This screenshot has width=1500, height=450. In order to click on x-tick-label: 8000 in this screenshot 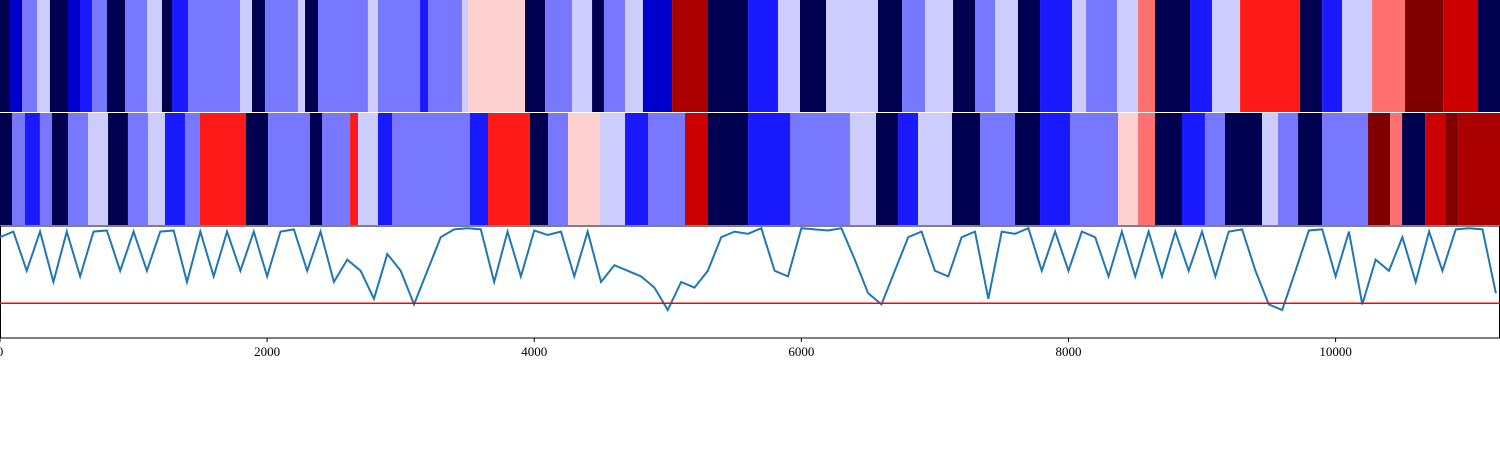, I will do `click(1068, 351)`.